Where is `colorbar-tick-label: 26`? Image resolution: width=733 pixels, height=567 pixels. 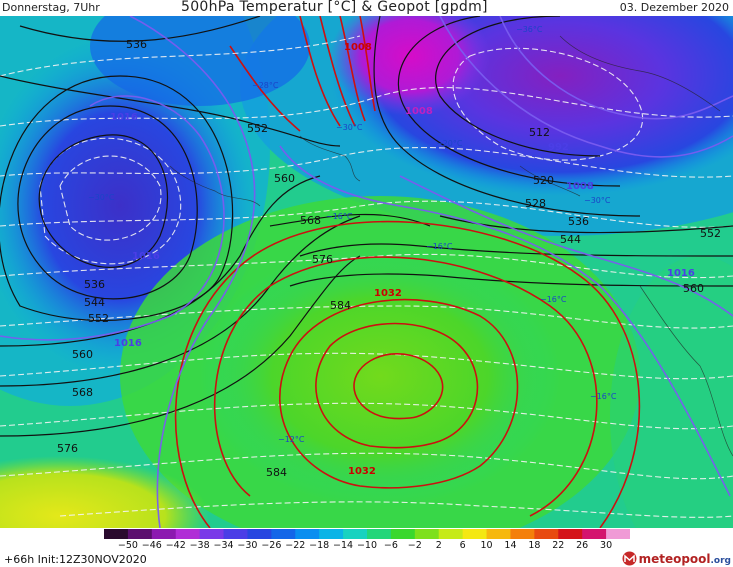 colorbar-tick-label: 26 is located at coordinates (582, 545).